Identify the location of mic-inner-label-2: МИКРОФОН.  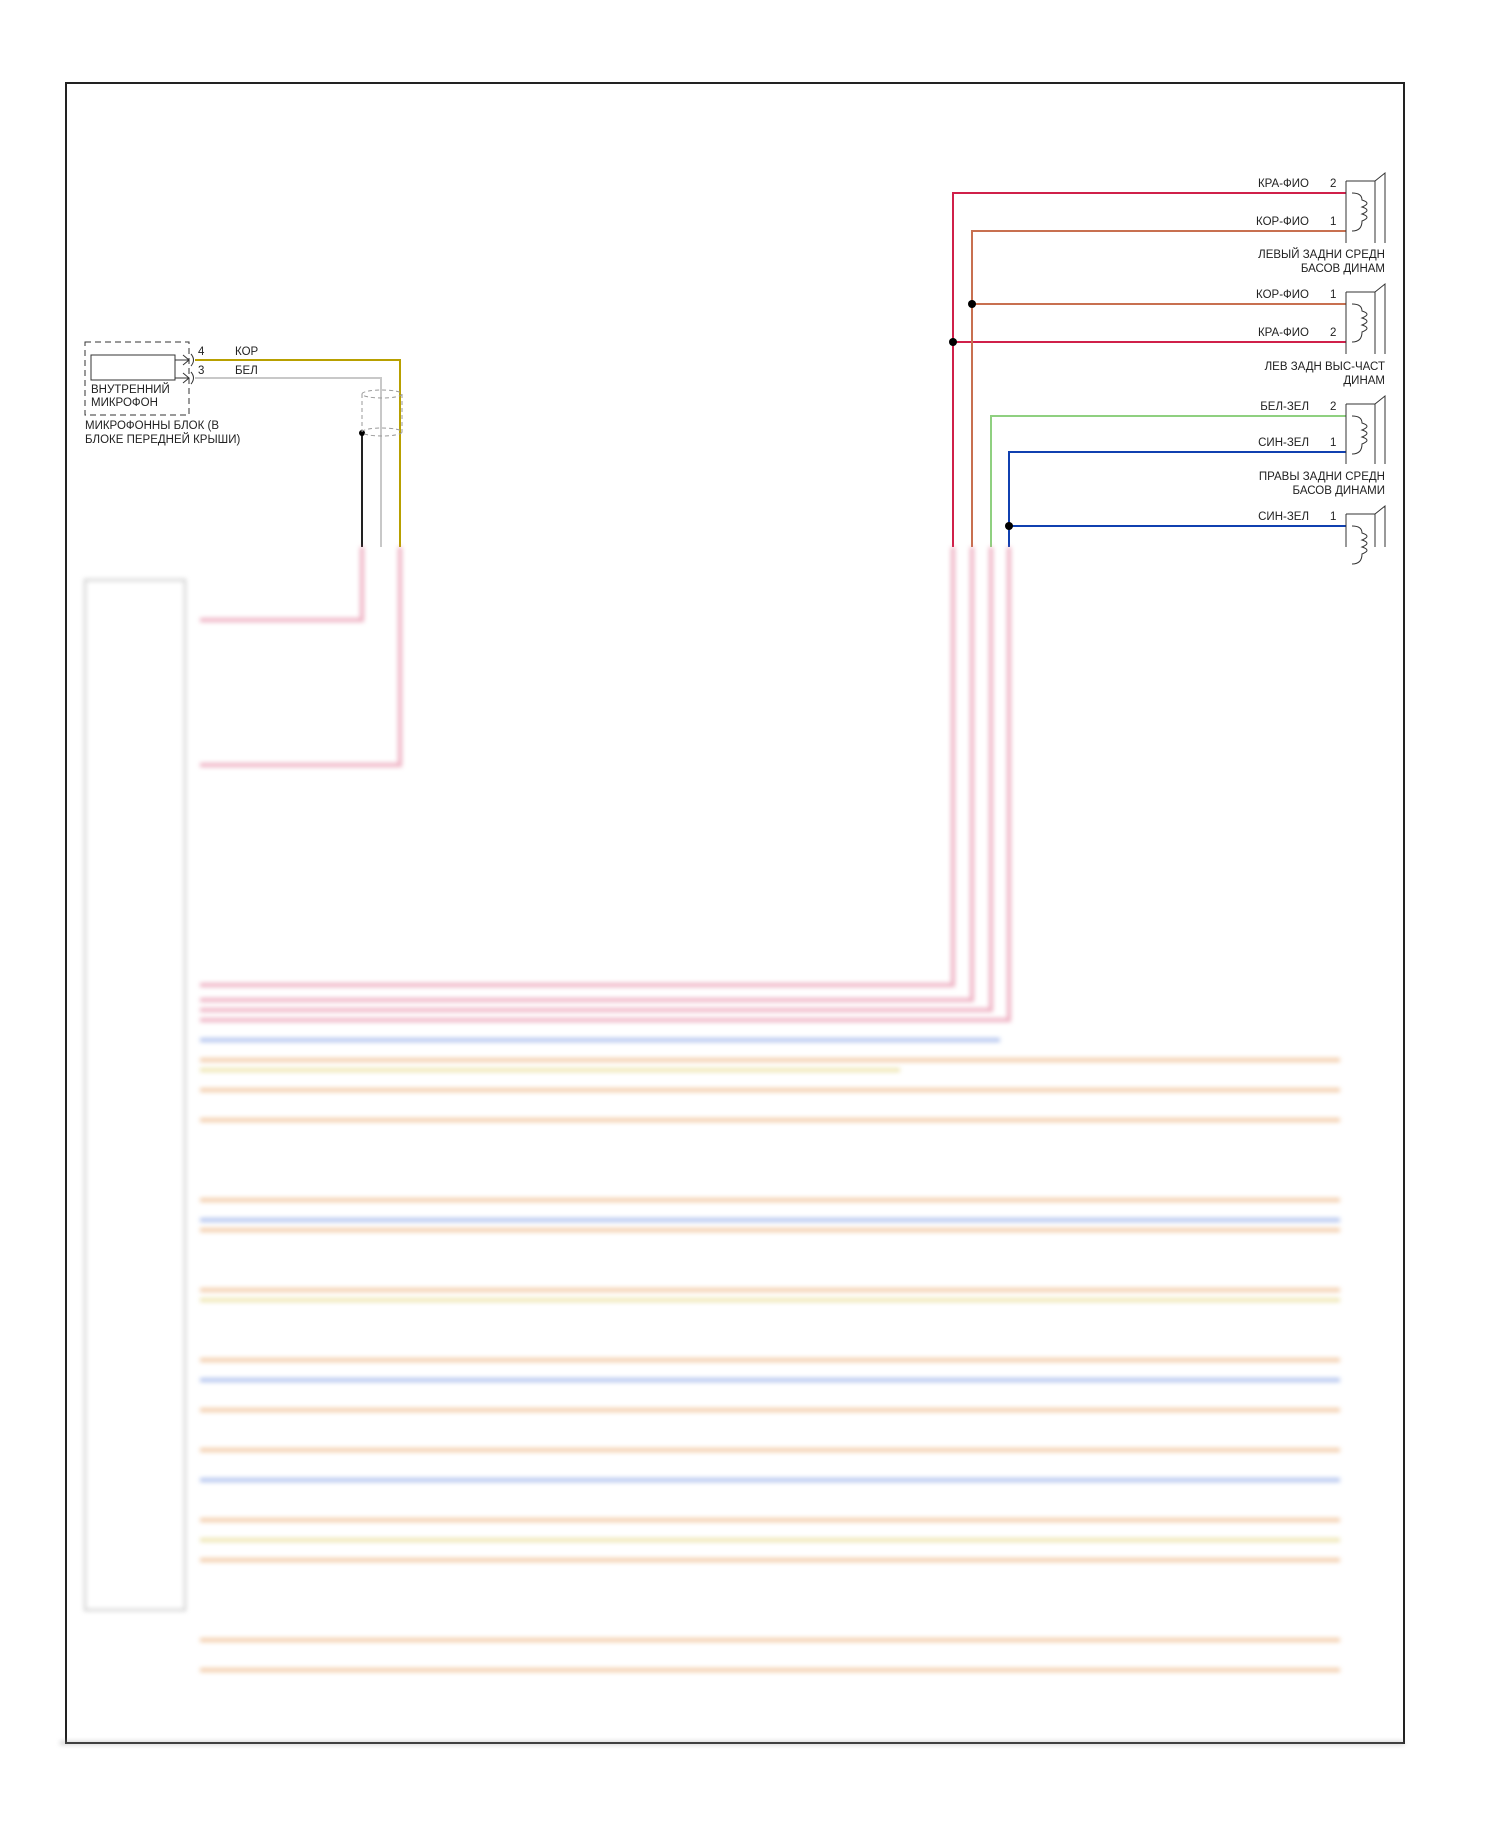
(124, 403).